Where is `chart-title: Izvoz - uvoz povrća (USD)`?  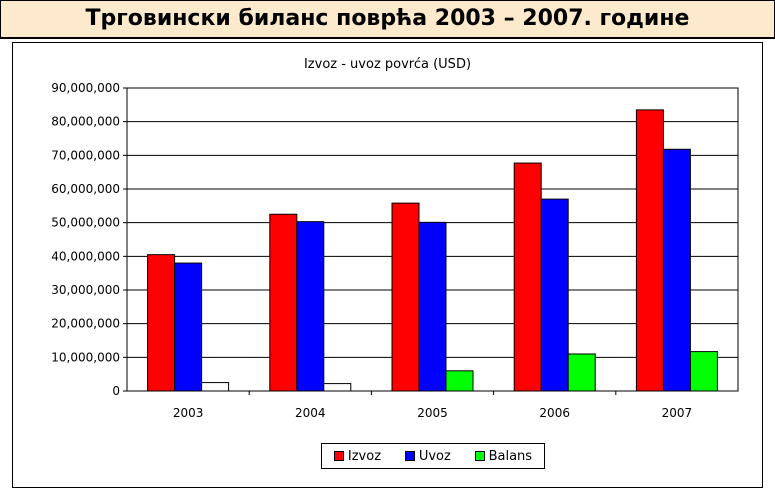
chart-title: Izvoz - uvoz povrća (USD) is located at coordinates (387, 64).